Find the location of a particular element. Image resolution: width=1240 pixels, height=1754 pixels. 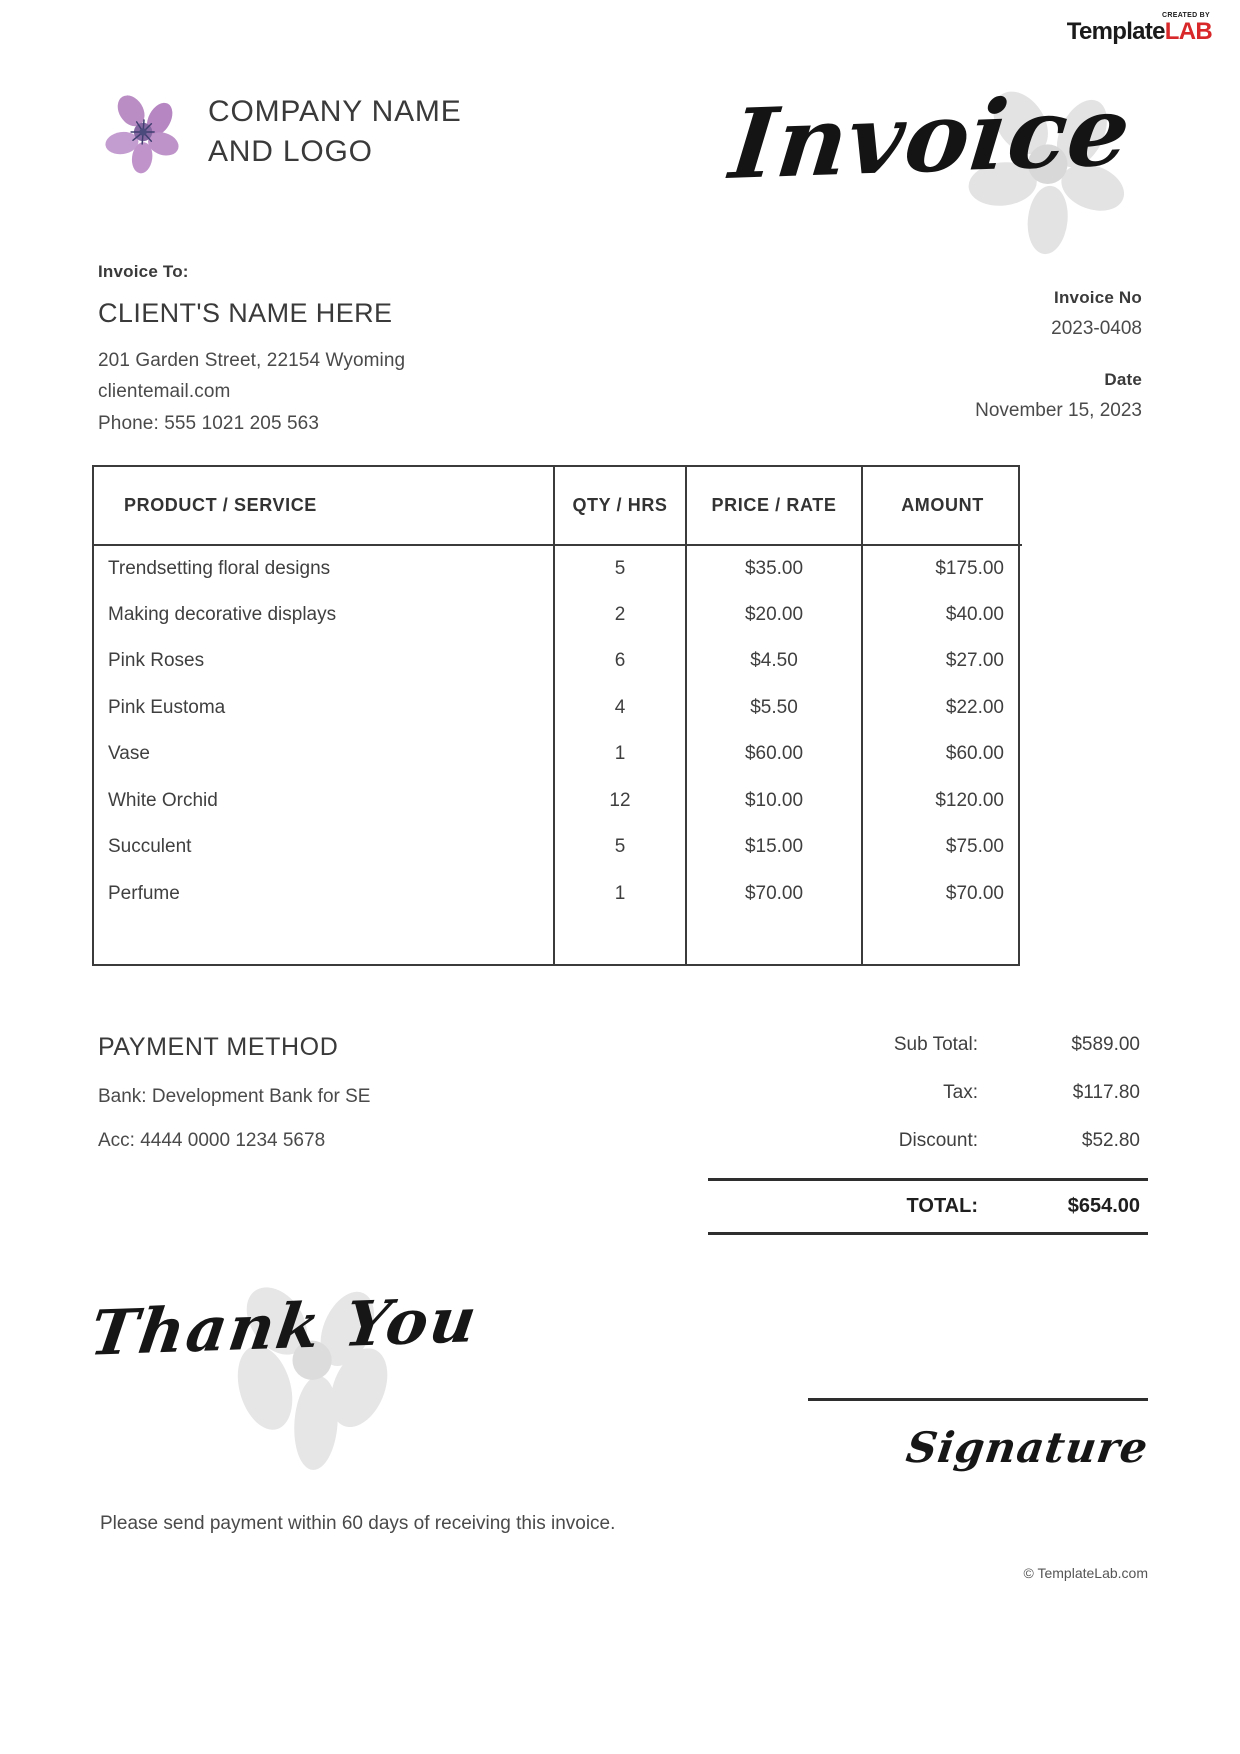

thank-you-block: Thank You is located at coordinates (305, 1369).